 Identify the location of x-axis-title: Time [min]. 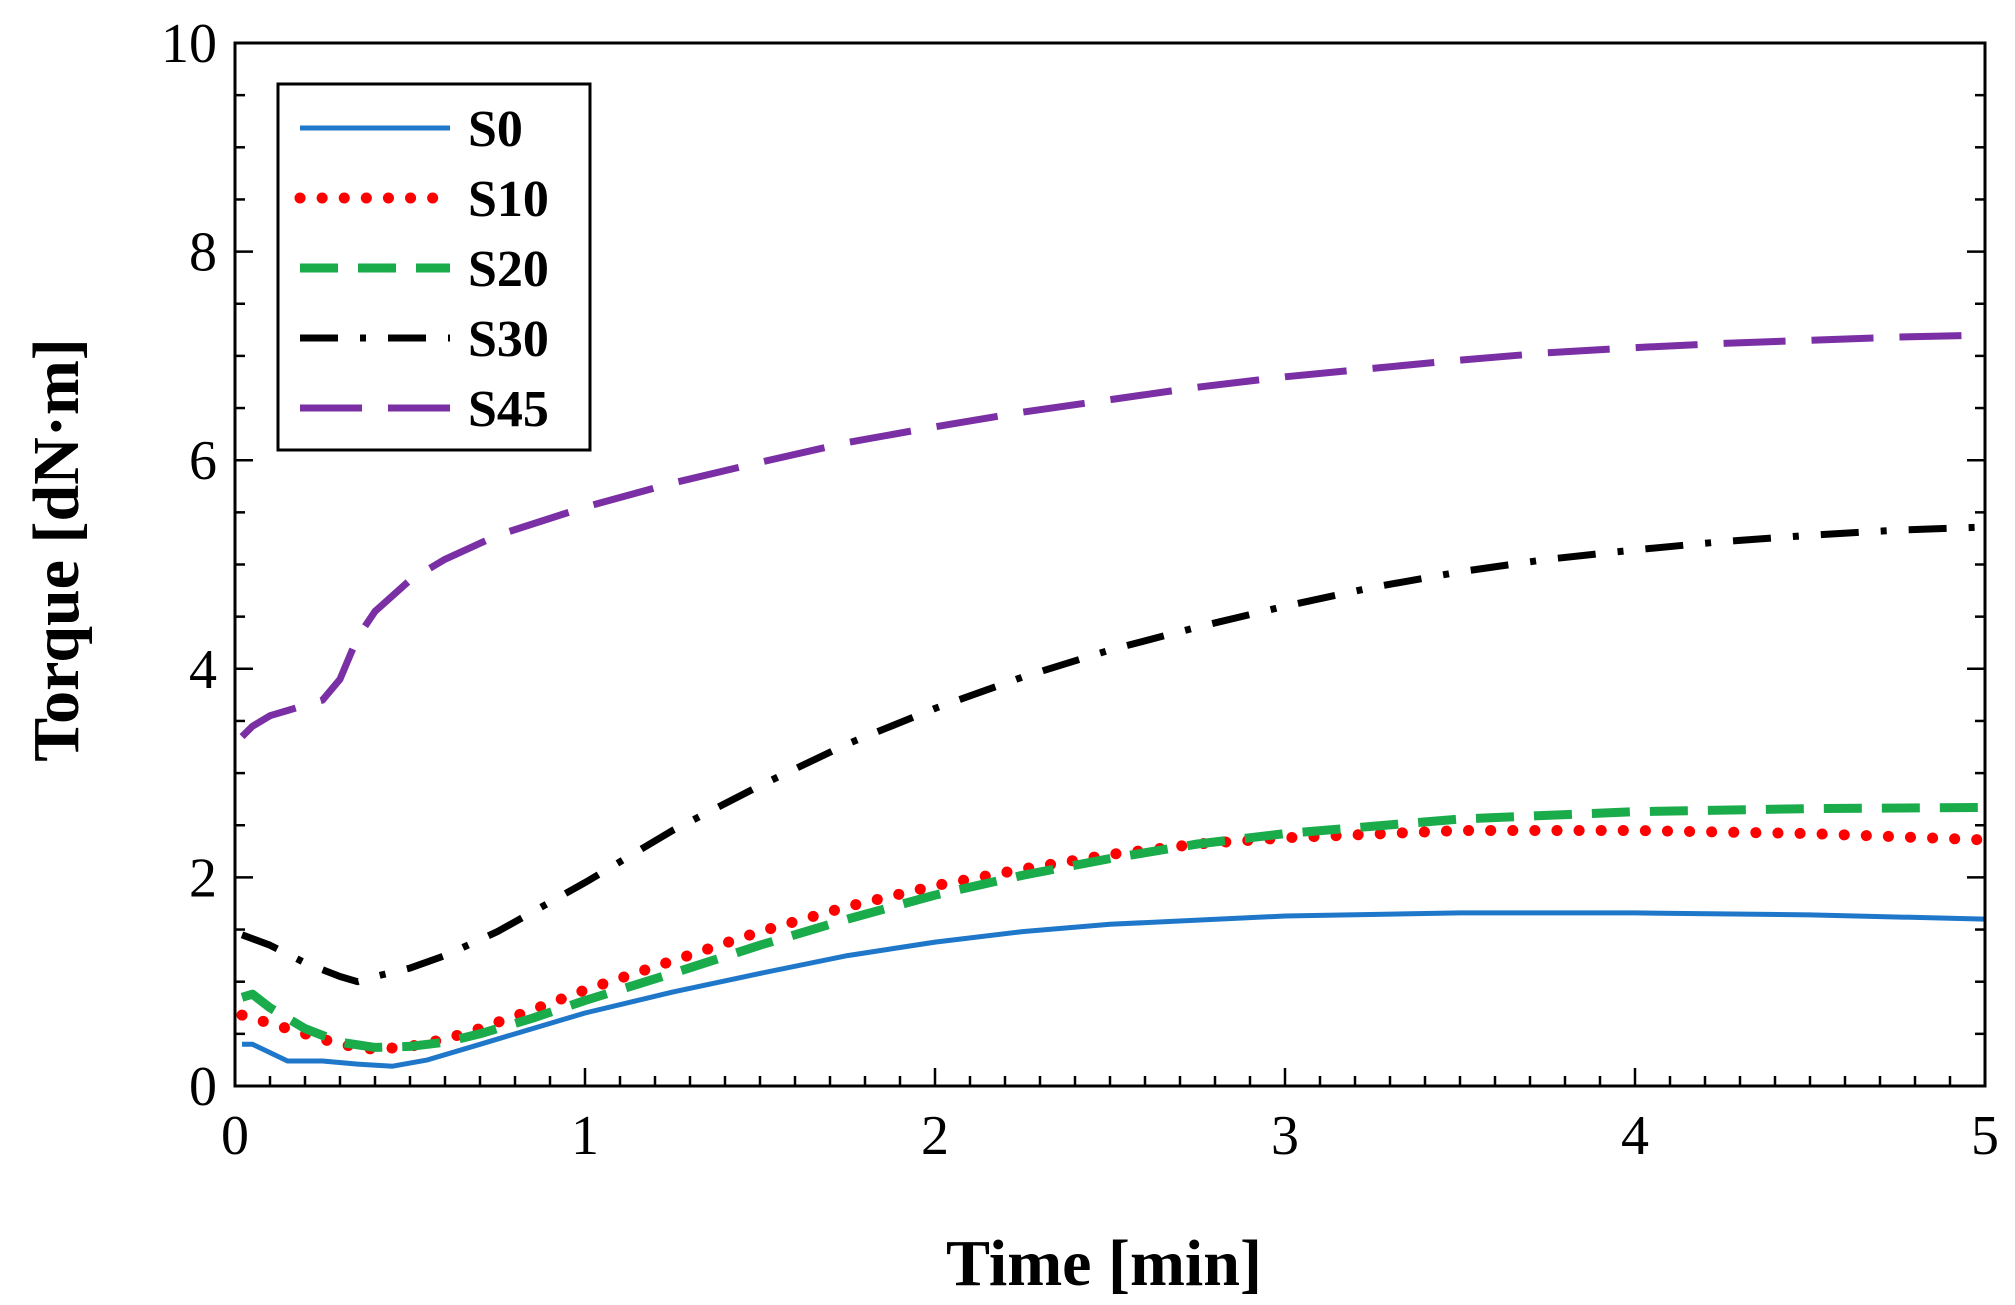
(1104, 1263).